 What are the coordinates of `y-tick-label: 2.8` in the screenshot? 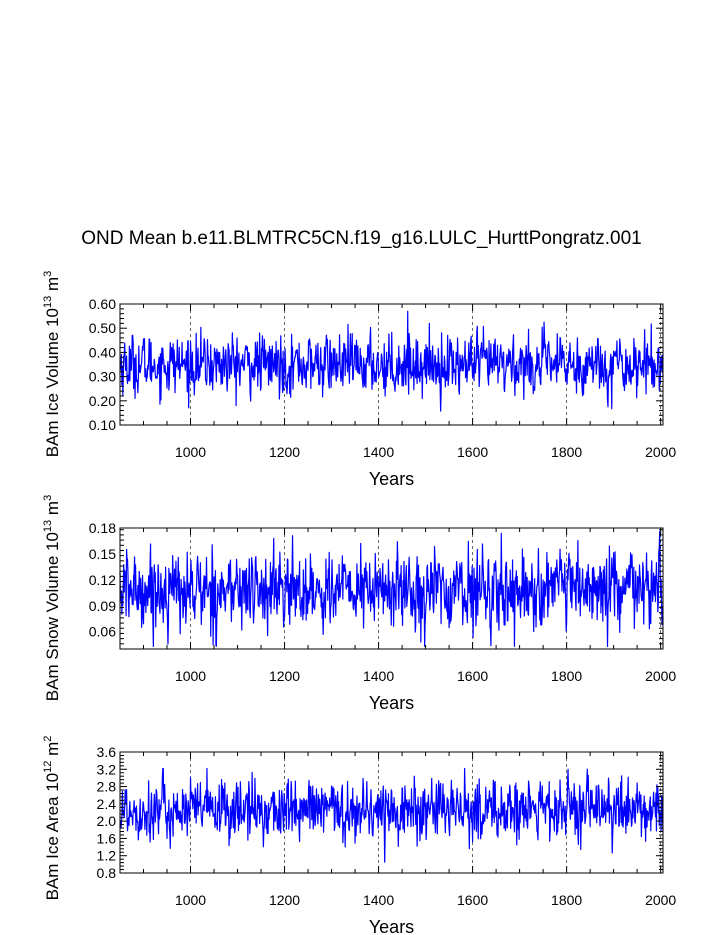 It's located at (107, 787).